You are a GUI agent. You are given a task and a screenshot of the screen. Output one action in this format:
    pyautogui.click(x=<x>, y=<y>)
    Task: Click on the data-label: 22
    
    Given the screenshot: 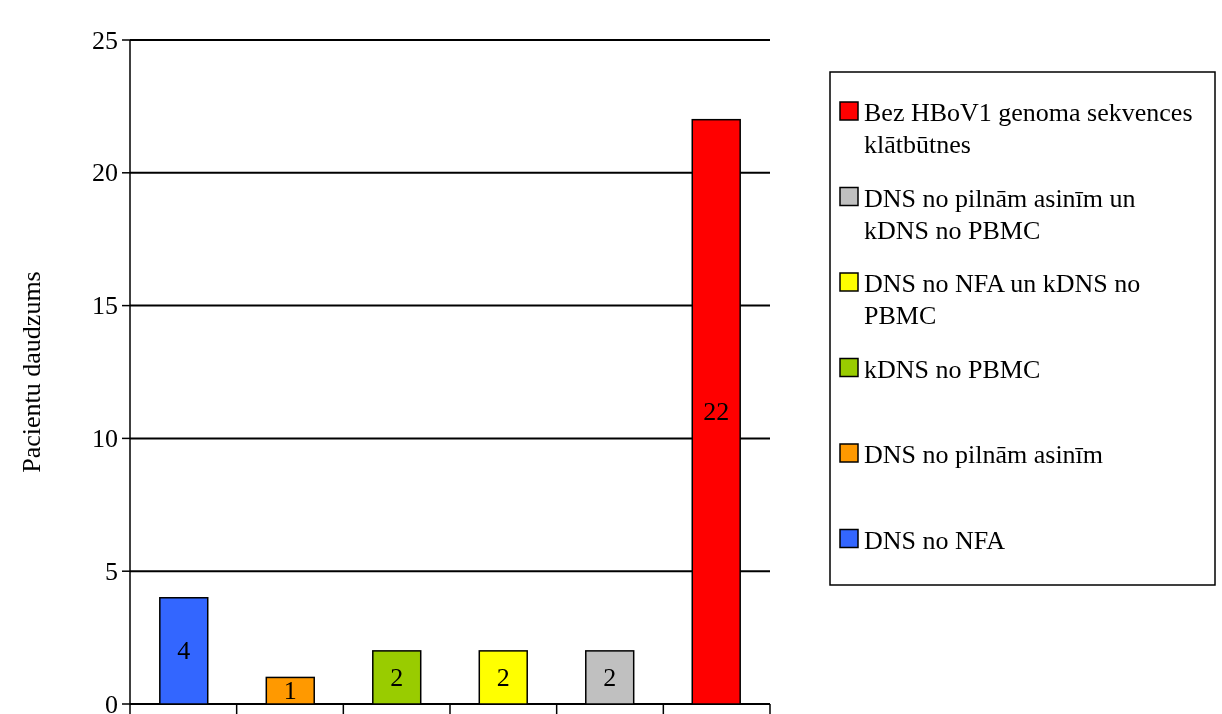 What is the action you would take?
    pyautogui.click(x=716, y=412)
    